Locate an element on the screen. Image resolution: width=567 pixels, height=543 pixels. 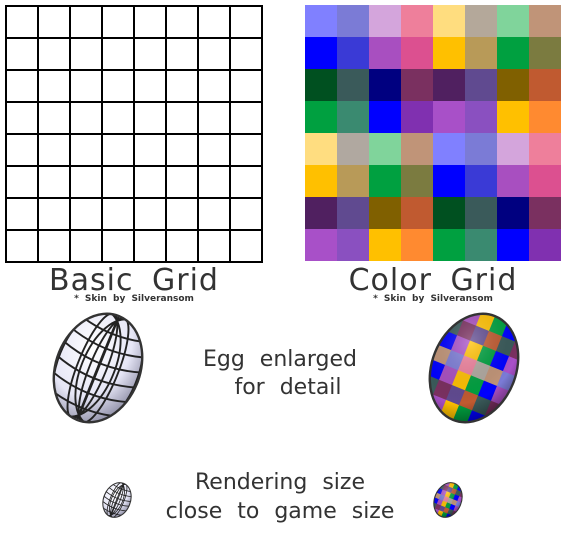
caption: for detail is located at coordinates (287, 387).